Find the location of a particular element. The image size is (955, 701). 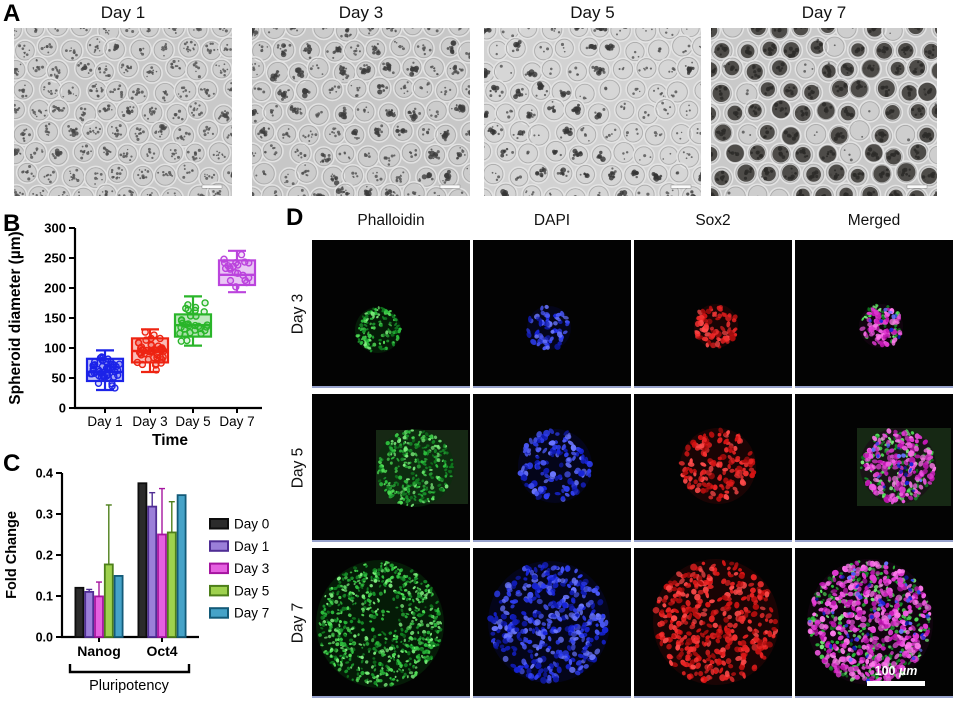

column-header-merged: Merged is located at coordinates (874, 220).